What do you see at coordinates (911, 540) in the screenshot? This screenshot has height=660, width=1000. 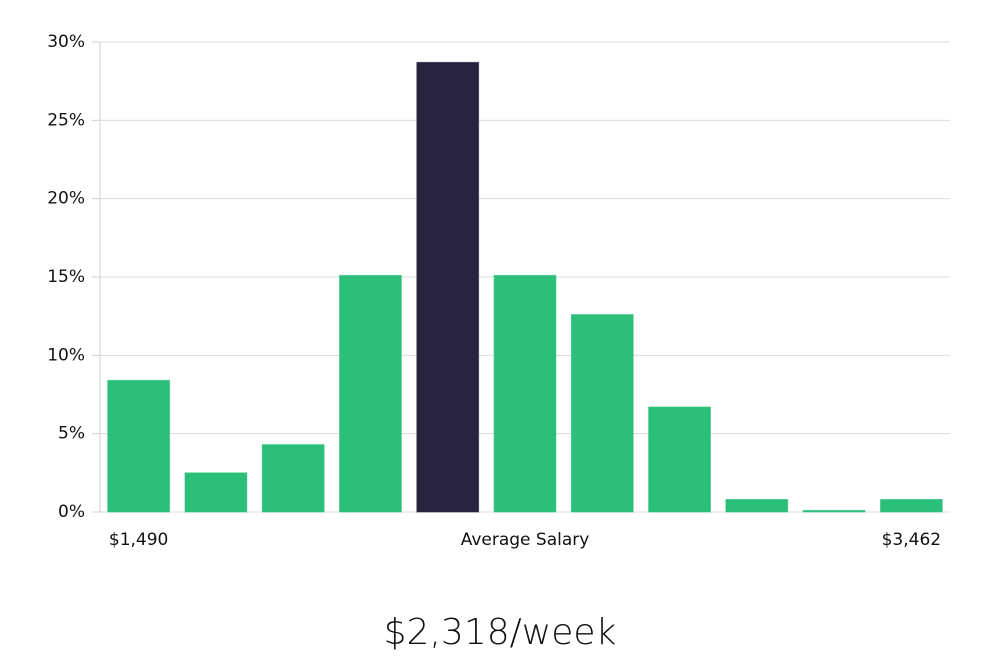 I see `x-tick-label: $3,462` at bounding box center [911, 540].